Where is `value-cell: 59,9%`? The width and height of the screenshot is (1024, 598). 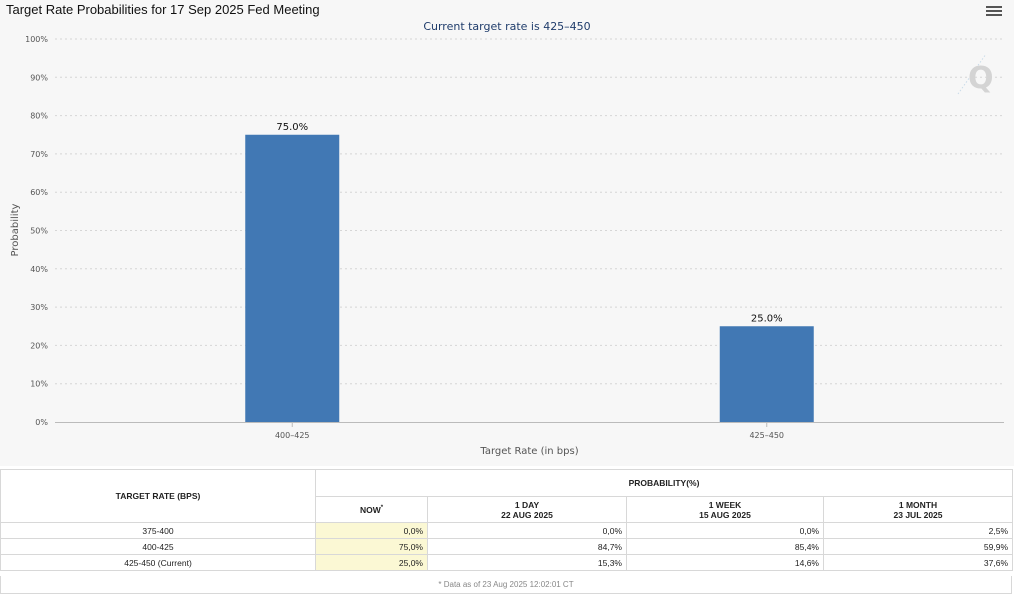 value-cell: 59,9% is located at coordinates (918, 546).